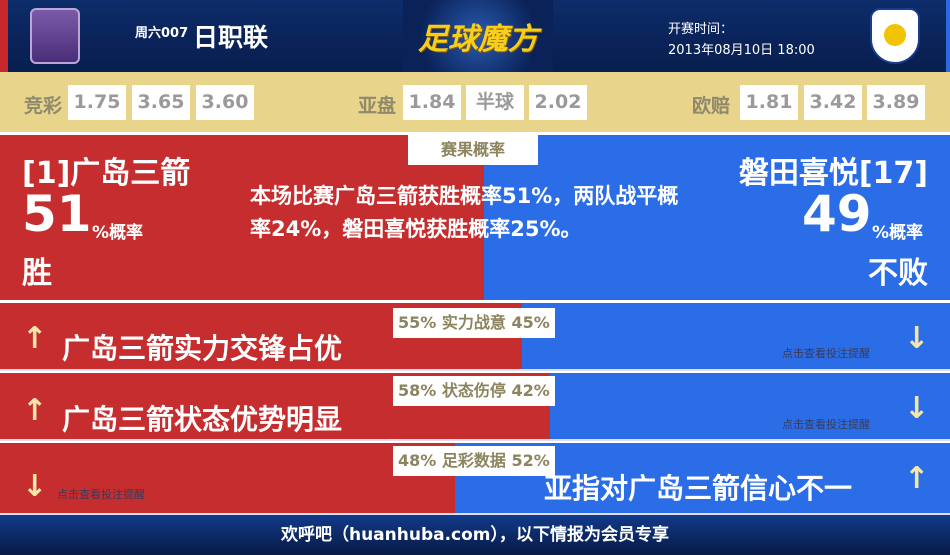 This screenshot has height=555, width=950. Describe the element at coordinates (698, 488) in the screenshot. I see `row-text: 亚指对广岛三箭信心不一` at that location.